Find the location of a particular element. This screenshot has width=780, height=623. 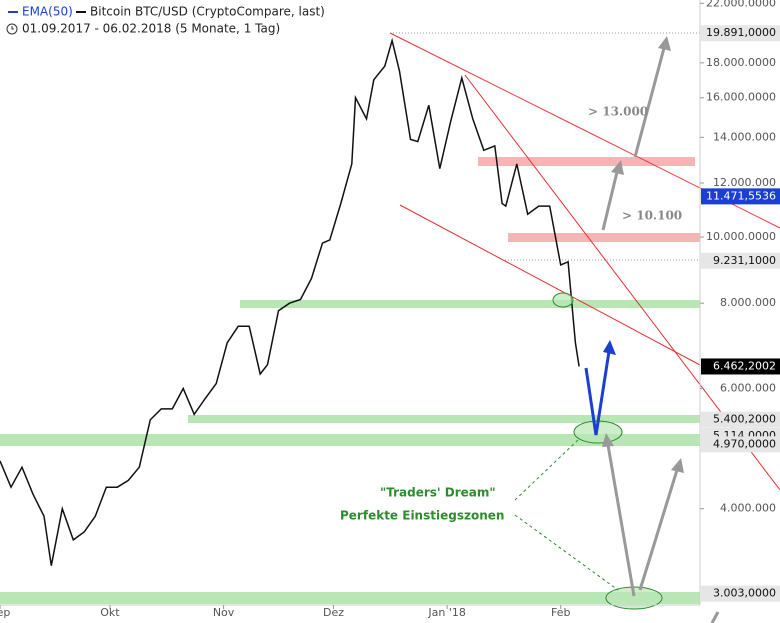

legend-entry: EMA(50) is located at coordinates (47, 12).